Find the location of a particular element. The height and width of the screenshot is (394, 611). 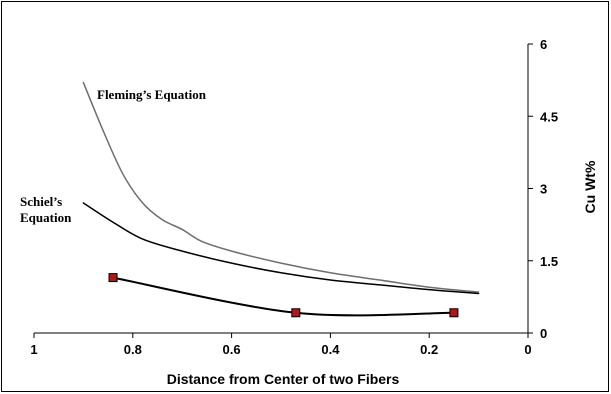

y-tick-label: 4.5 is located at coordinates (549, 116).